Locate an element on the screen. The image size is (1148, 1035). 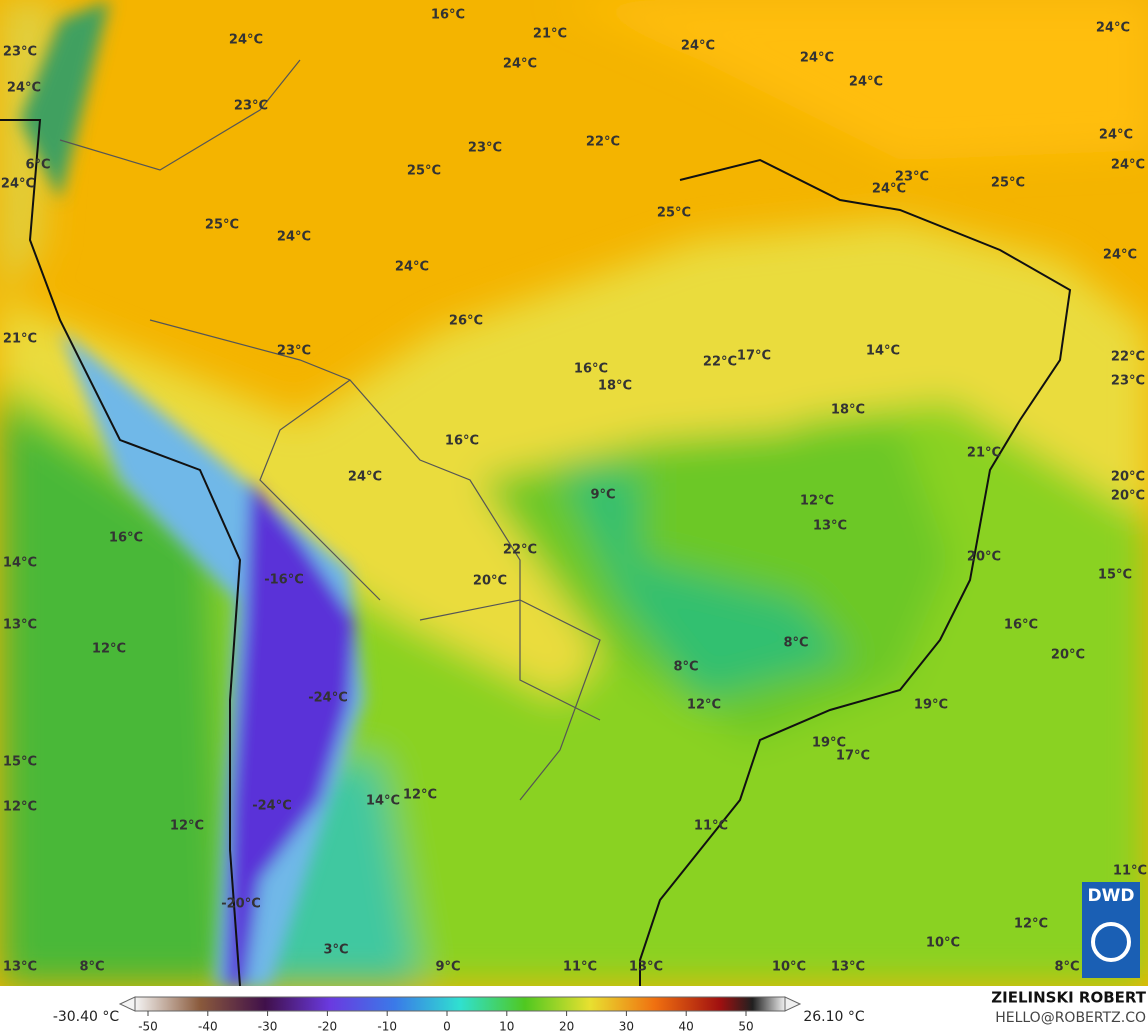
logo-text: DWD is located at coordinates (1111, 896).